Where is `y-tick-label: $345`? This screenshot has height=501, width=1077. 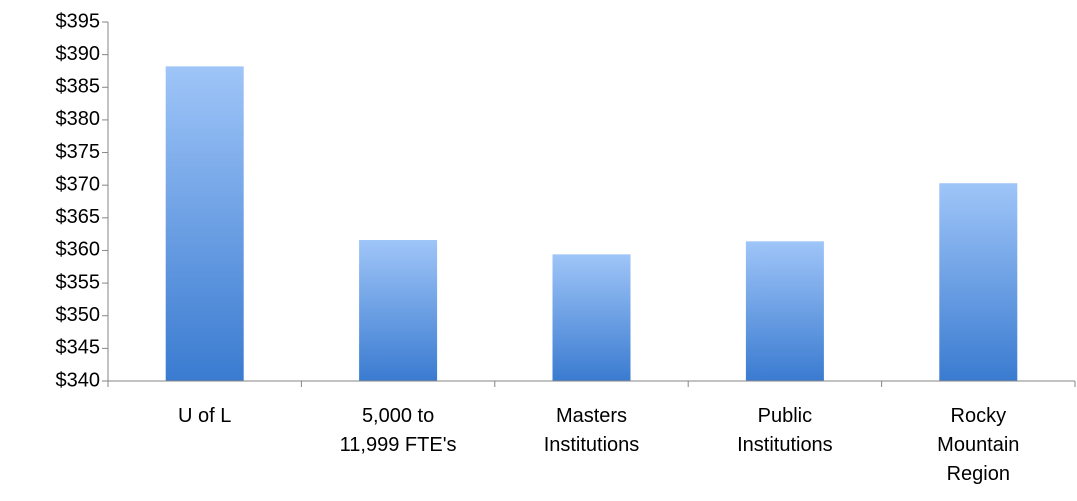 y-tick-label: $345 is located at coordinates (78, 348).